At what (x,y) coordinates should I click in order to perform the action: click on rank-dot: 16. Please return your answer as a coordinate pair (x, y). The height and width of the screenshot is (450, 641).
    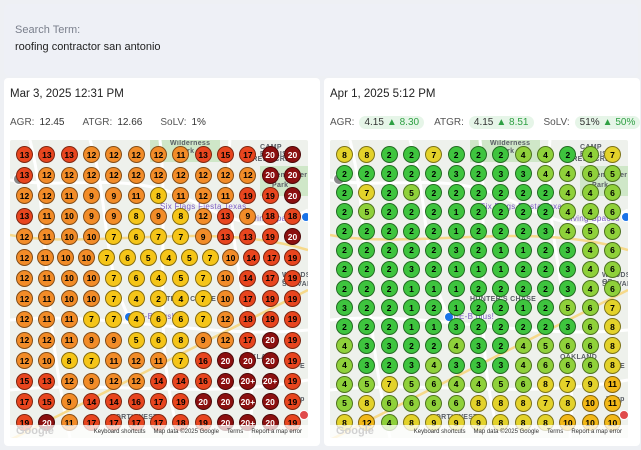
    Looking at the image, I should click on (203, 381).